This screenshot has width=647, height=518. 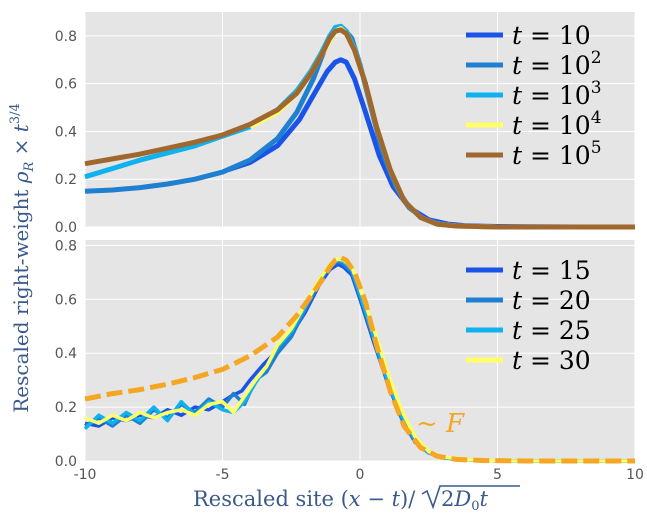 What do you see at coordinates (551, 300) in the screenshot?
I see `legend-label: t = 20` at bounding box center [551, 300].